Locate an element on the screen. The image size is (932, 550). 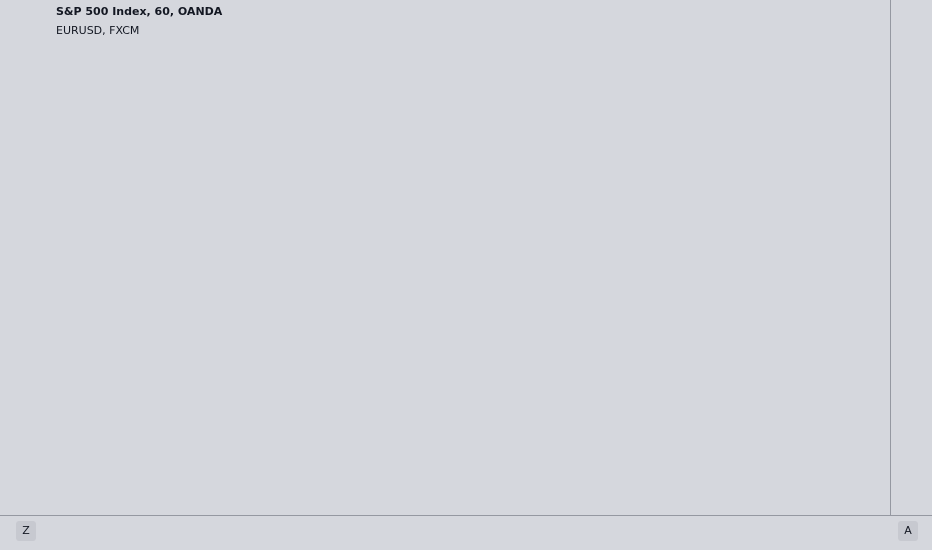
series-name: EURUSD, FXCM is located at coordinates (97, 30).